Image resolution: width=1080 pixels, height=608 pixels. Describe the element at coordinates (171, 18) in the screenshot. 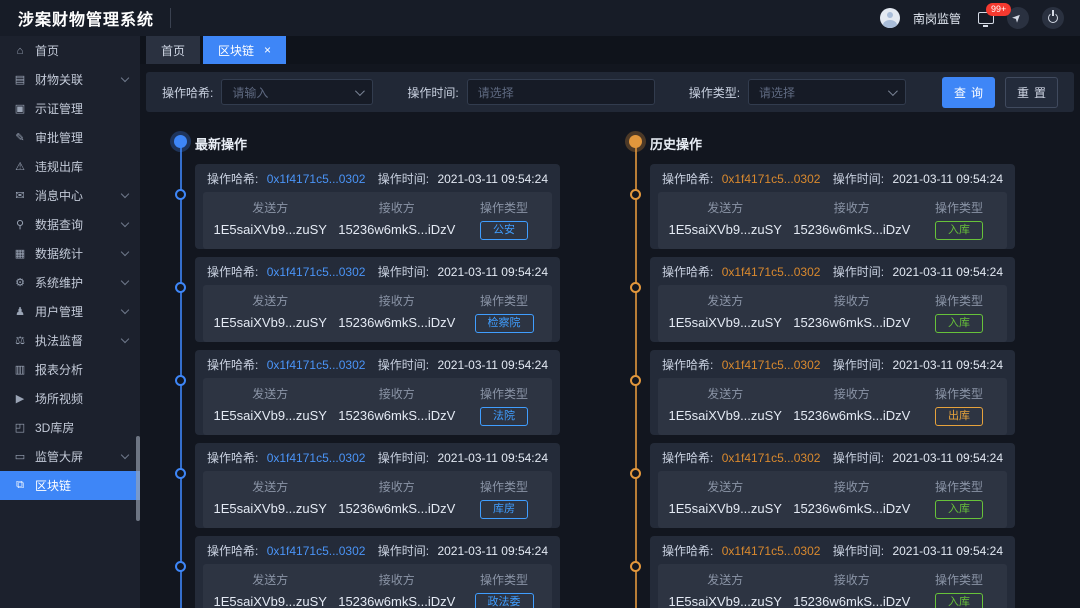

I see `header-divider` at that location.